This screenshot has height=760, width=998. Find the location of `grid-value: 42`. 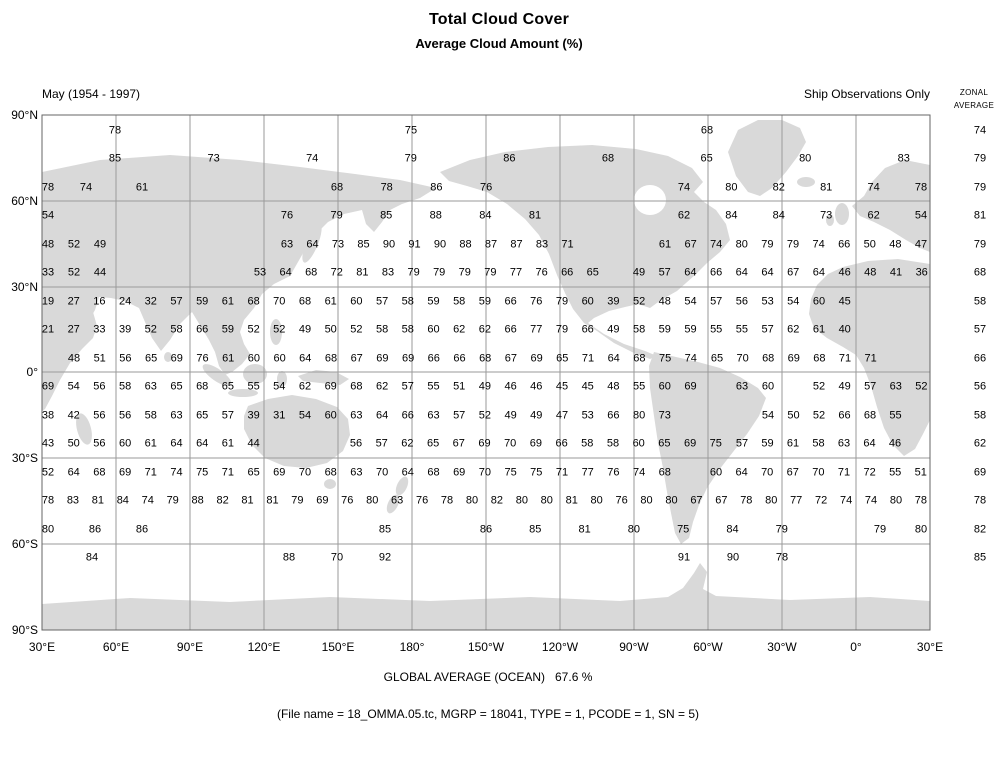

grid-value: 42 is located at coordinates (73, 415).